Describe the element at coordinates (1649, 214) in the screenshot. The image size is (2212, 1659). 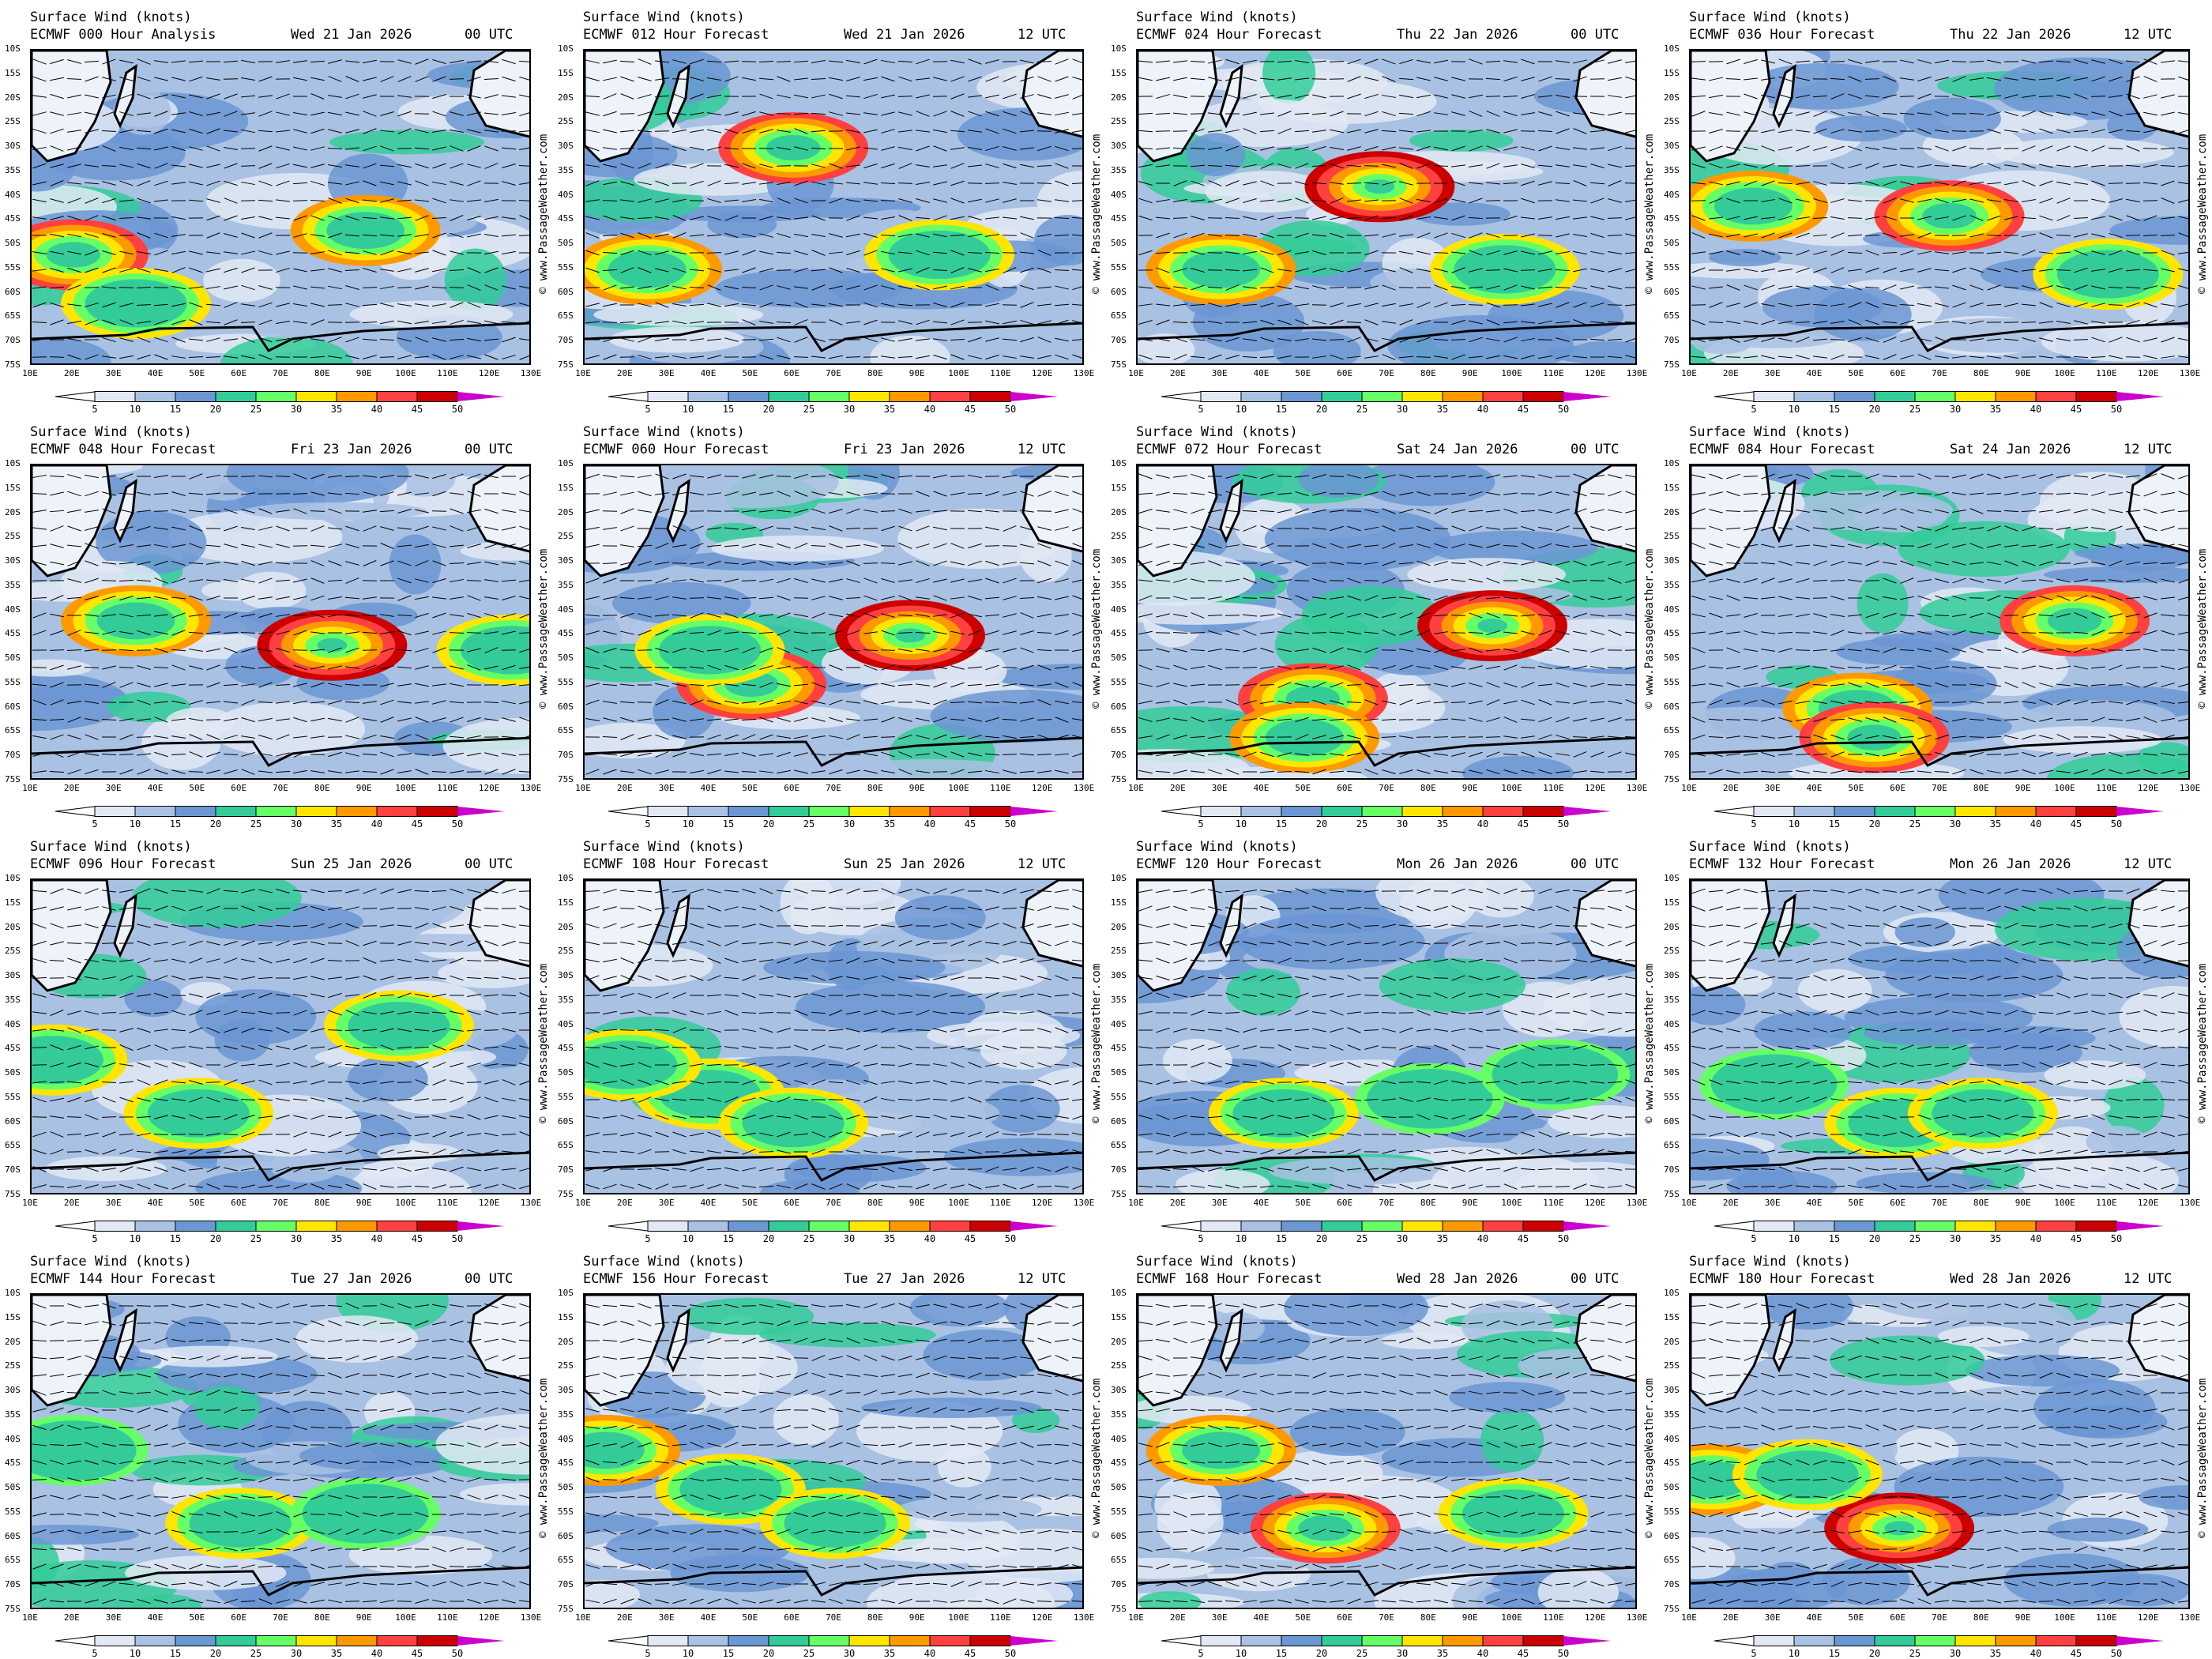
I see `credit-watermark: © www.PassageWeather.com` at that location.